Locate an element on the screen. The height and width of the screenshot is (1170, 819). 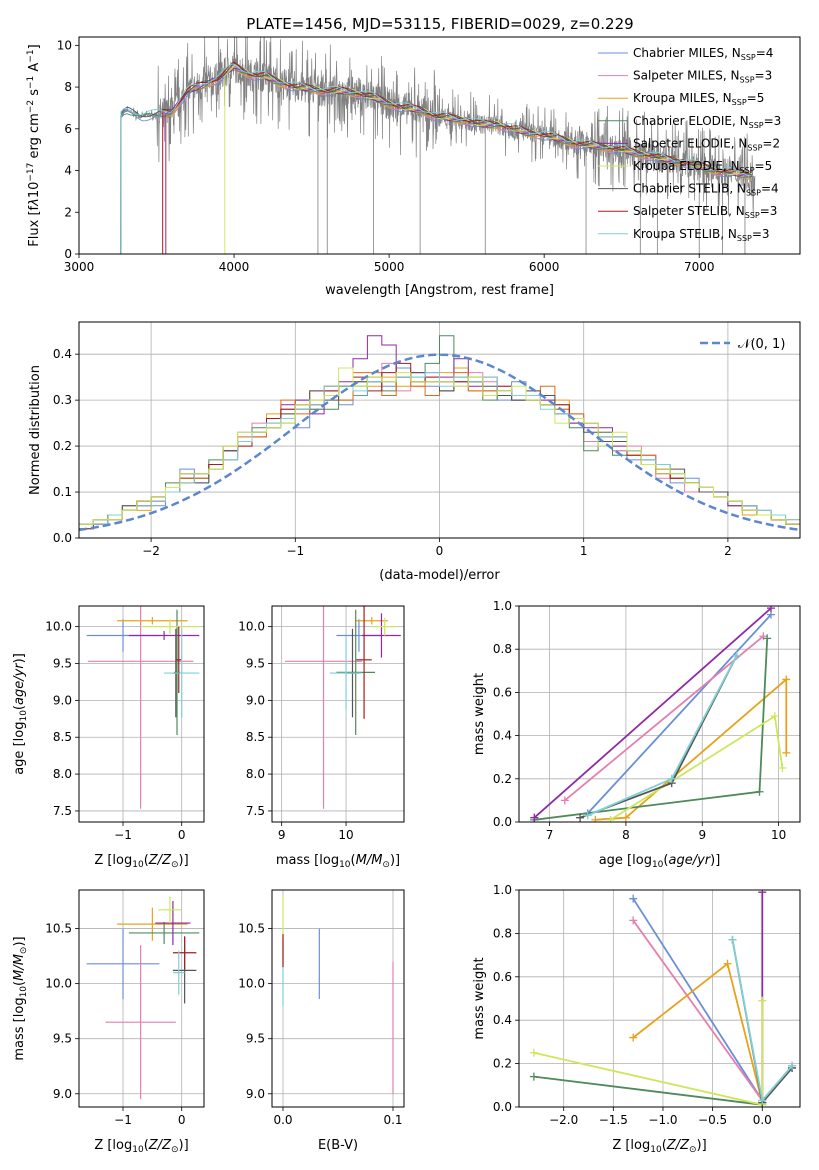
x-tick-label: 7000 is located at coordinates (699, 267).